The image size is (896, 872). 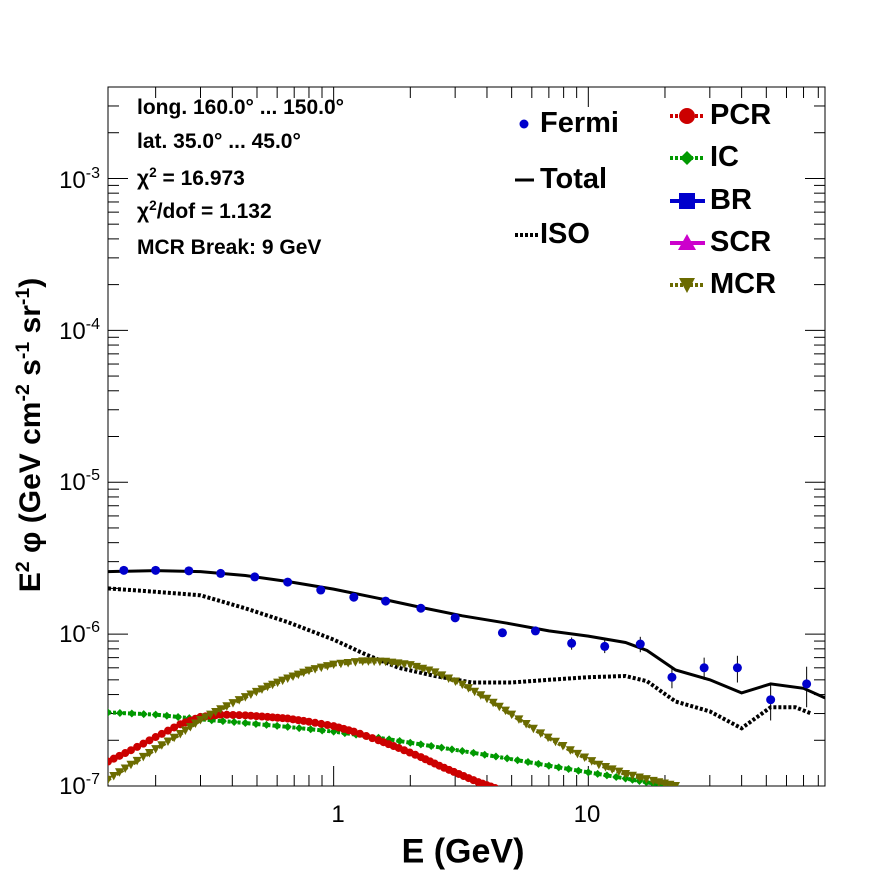 What do you see at coordinates (463, 851) in the screenshot?
I see `x-axis-label: E (GeV)` at bounding box center [463, 851].